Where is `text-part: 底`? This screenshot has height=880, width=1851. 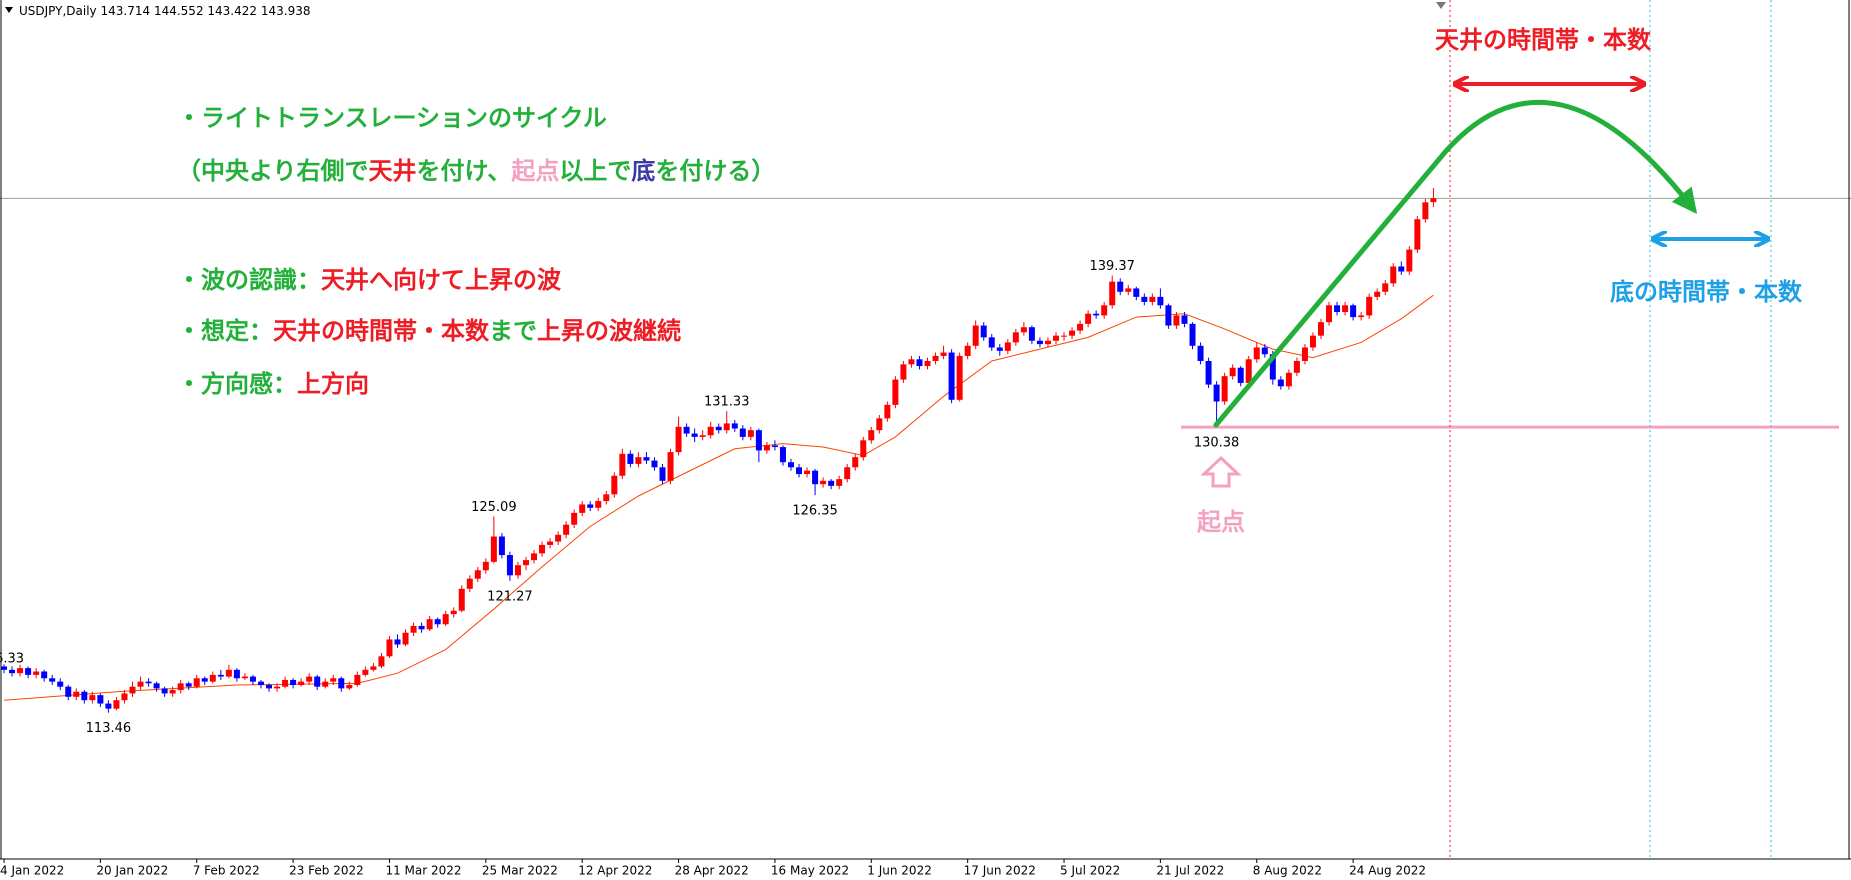
text-part: 底 is located at coordinates (643, 171).